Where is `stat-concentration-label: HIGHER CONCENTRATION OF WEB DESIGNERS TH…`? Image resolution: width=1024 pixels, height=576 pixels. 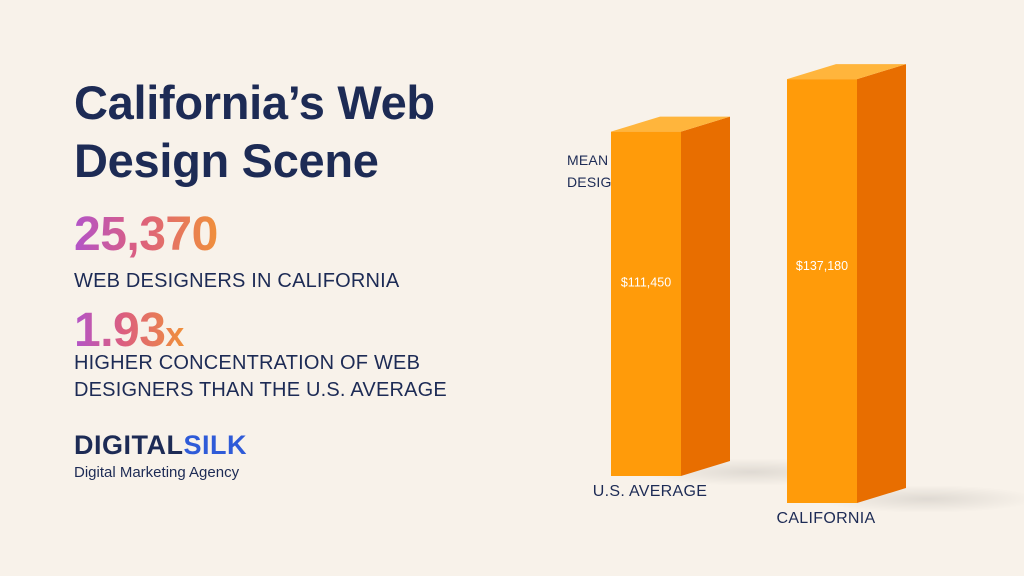
stat-concentration-label: HIGHER CONCENTRATION OF WEB DESIGNERS TH… is located at coordinates (260, 376).